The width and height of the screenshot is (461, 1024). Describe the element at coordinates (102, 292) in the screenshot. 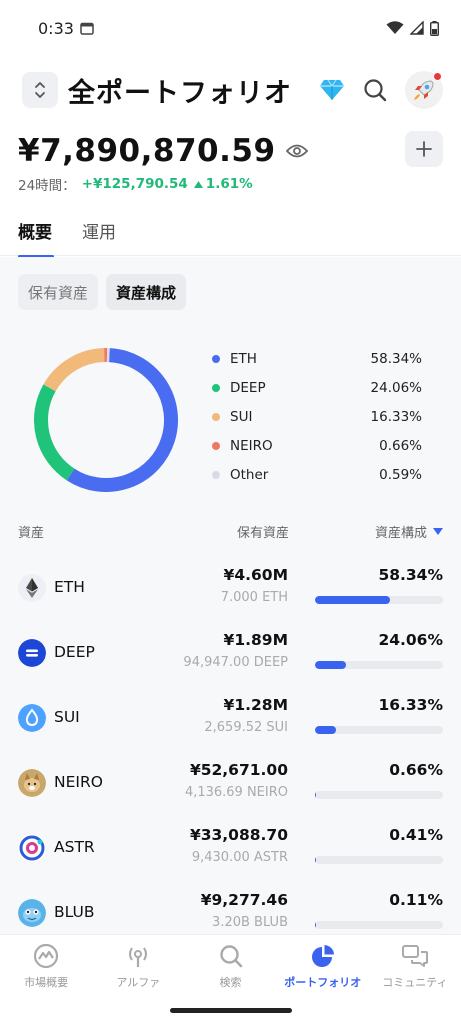

I see `view-chips: 保有資産 資産構成` at that location.